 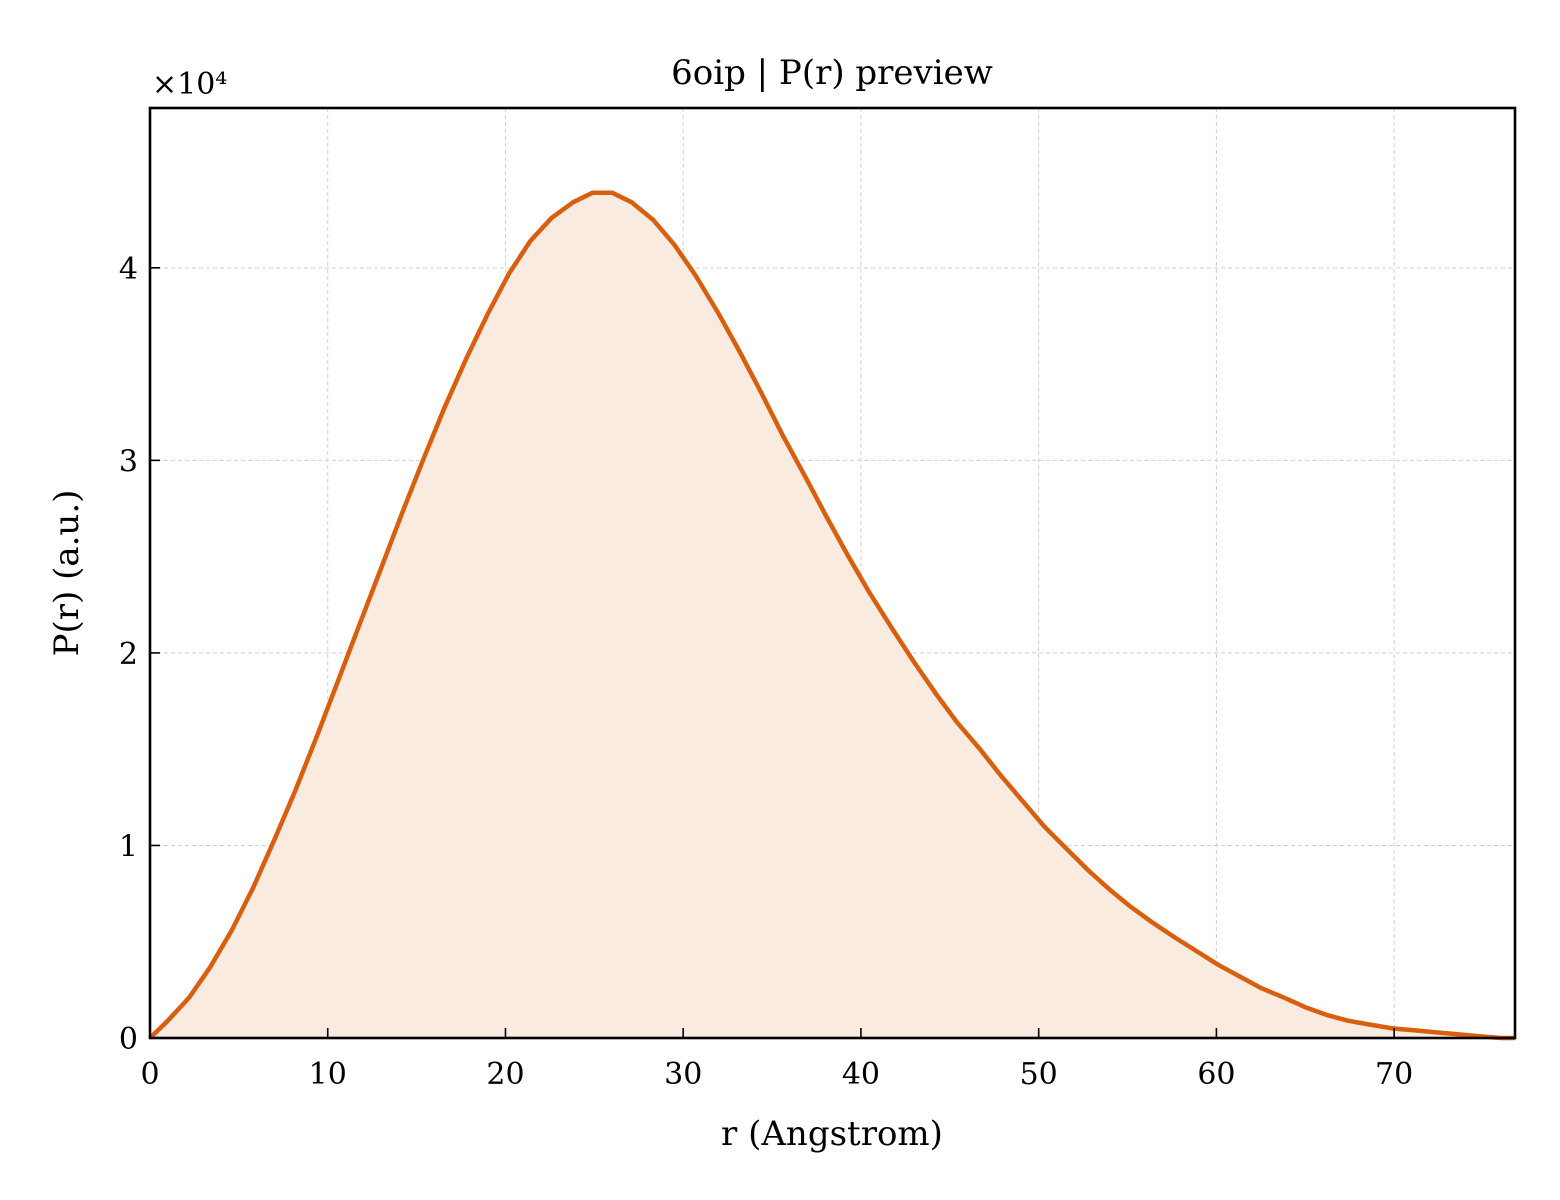 I want to click on x-tick-label: 30, so click(x=683, y=1074).